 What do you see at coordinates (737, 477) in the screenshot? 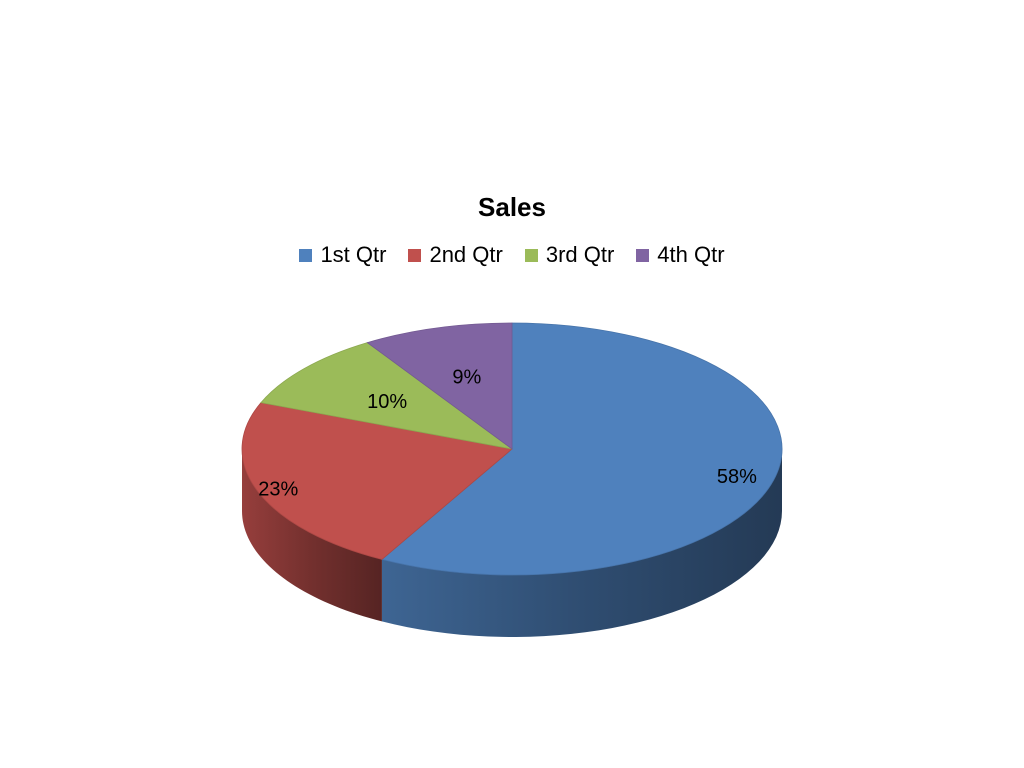
I see `data-label-1st-qtr: 58%` at bounding box center [737, 477].